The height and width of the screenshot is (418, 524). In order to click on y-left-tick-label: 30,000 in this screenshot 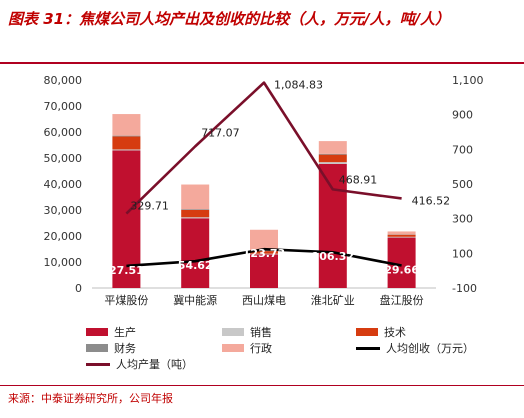, I will do `click(63, 210)`.